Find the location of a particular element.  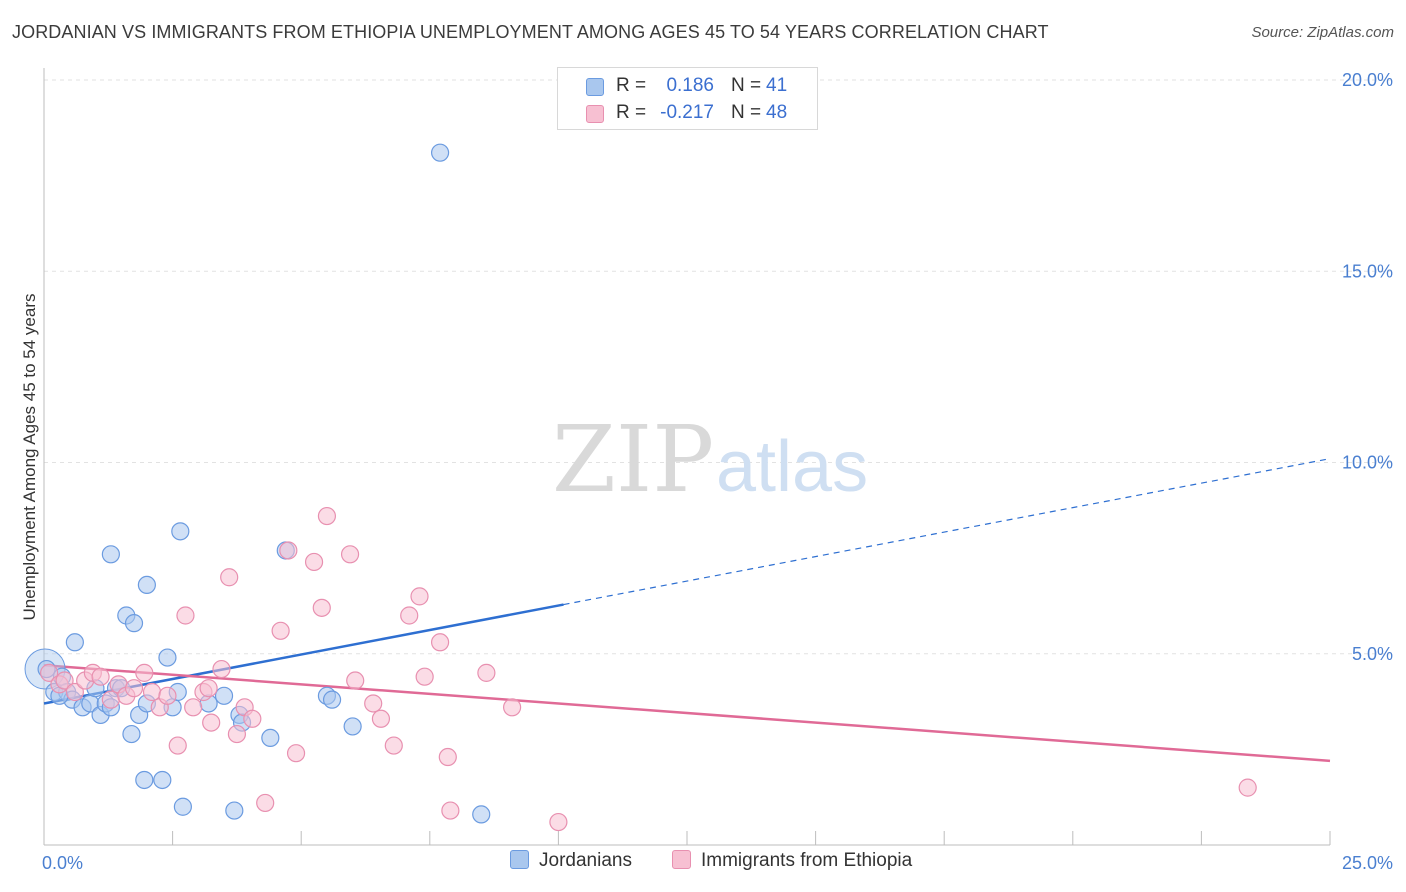

legend-row-jordanians: R = 0.186 N = 41 is located at coordinates (687, 88).